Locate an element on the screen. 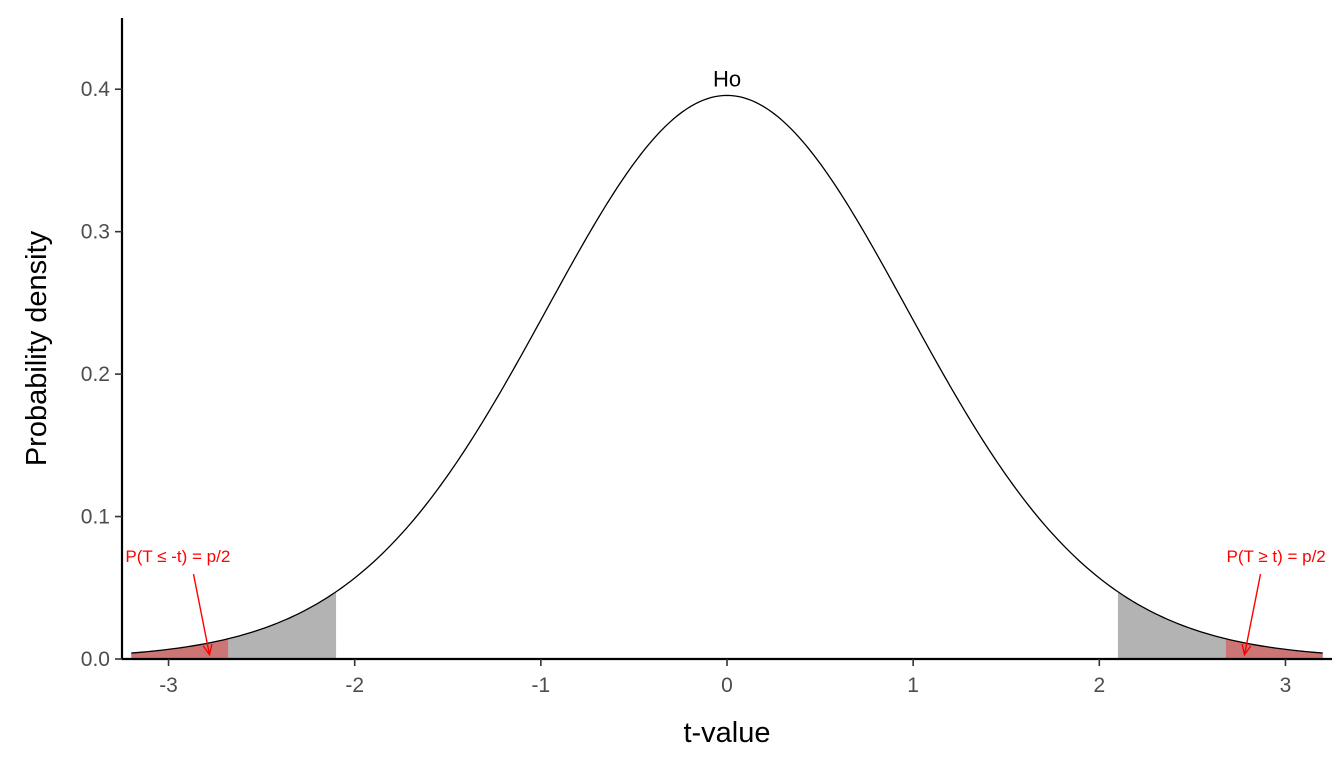  y-axis-title: Probability density is located at coordinates (37, 348).